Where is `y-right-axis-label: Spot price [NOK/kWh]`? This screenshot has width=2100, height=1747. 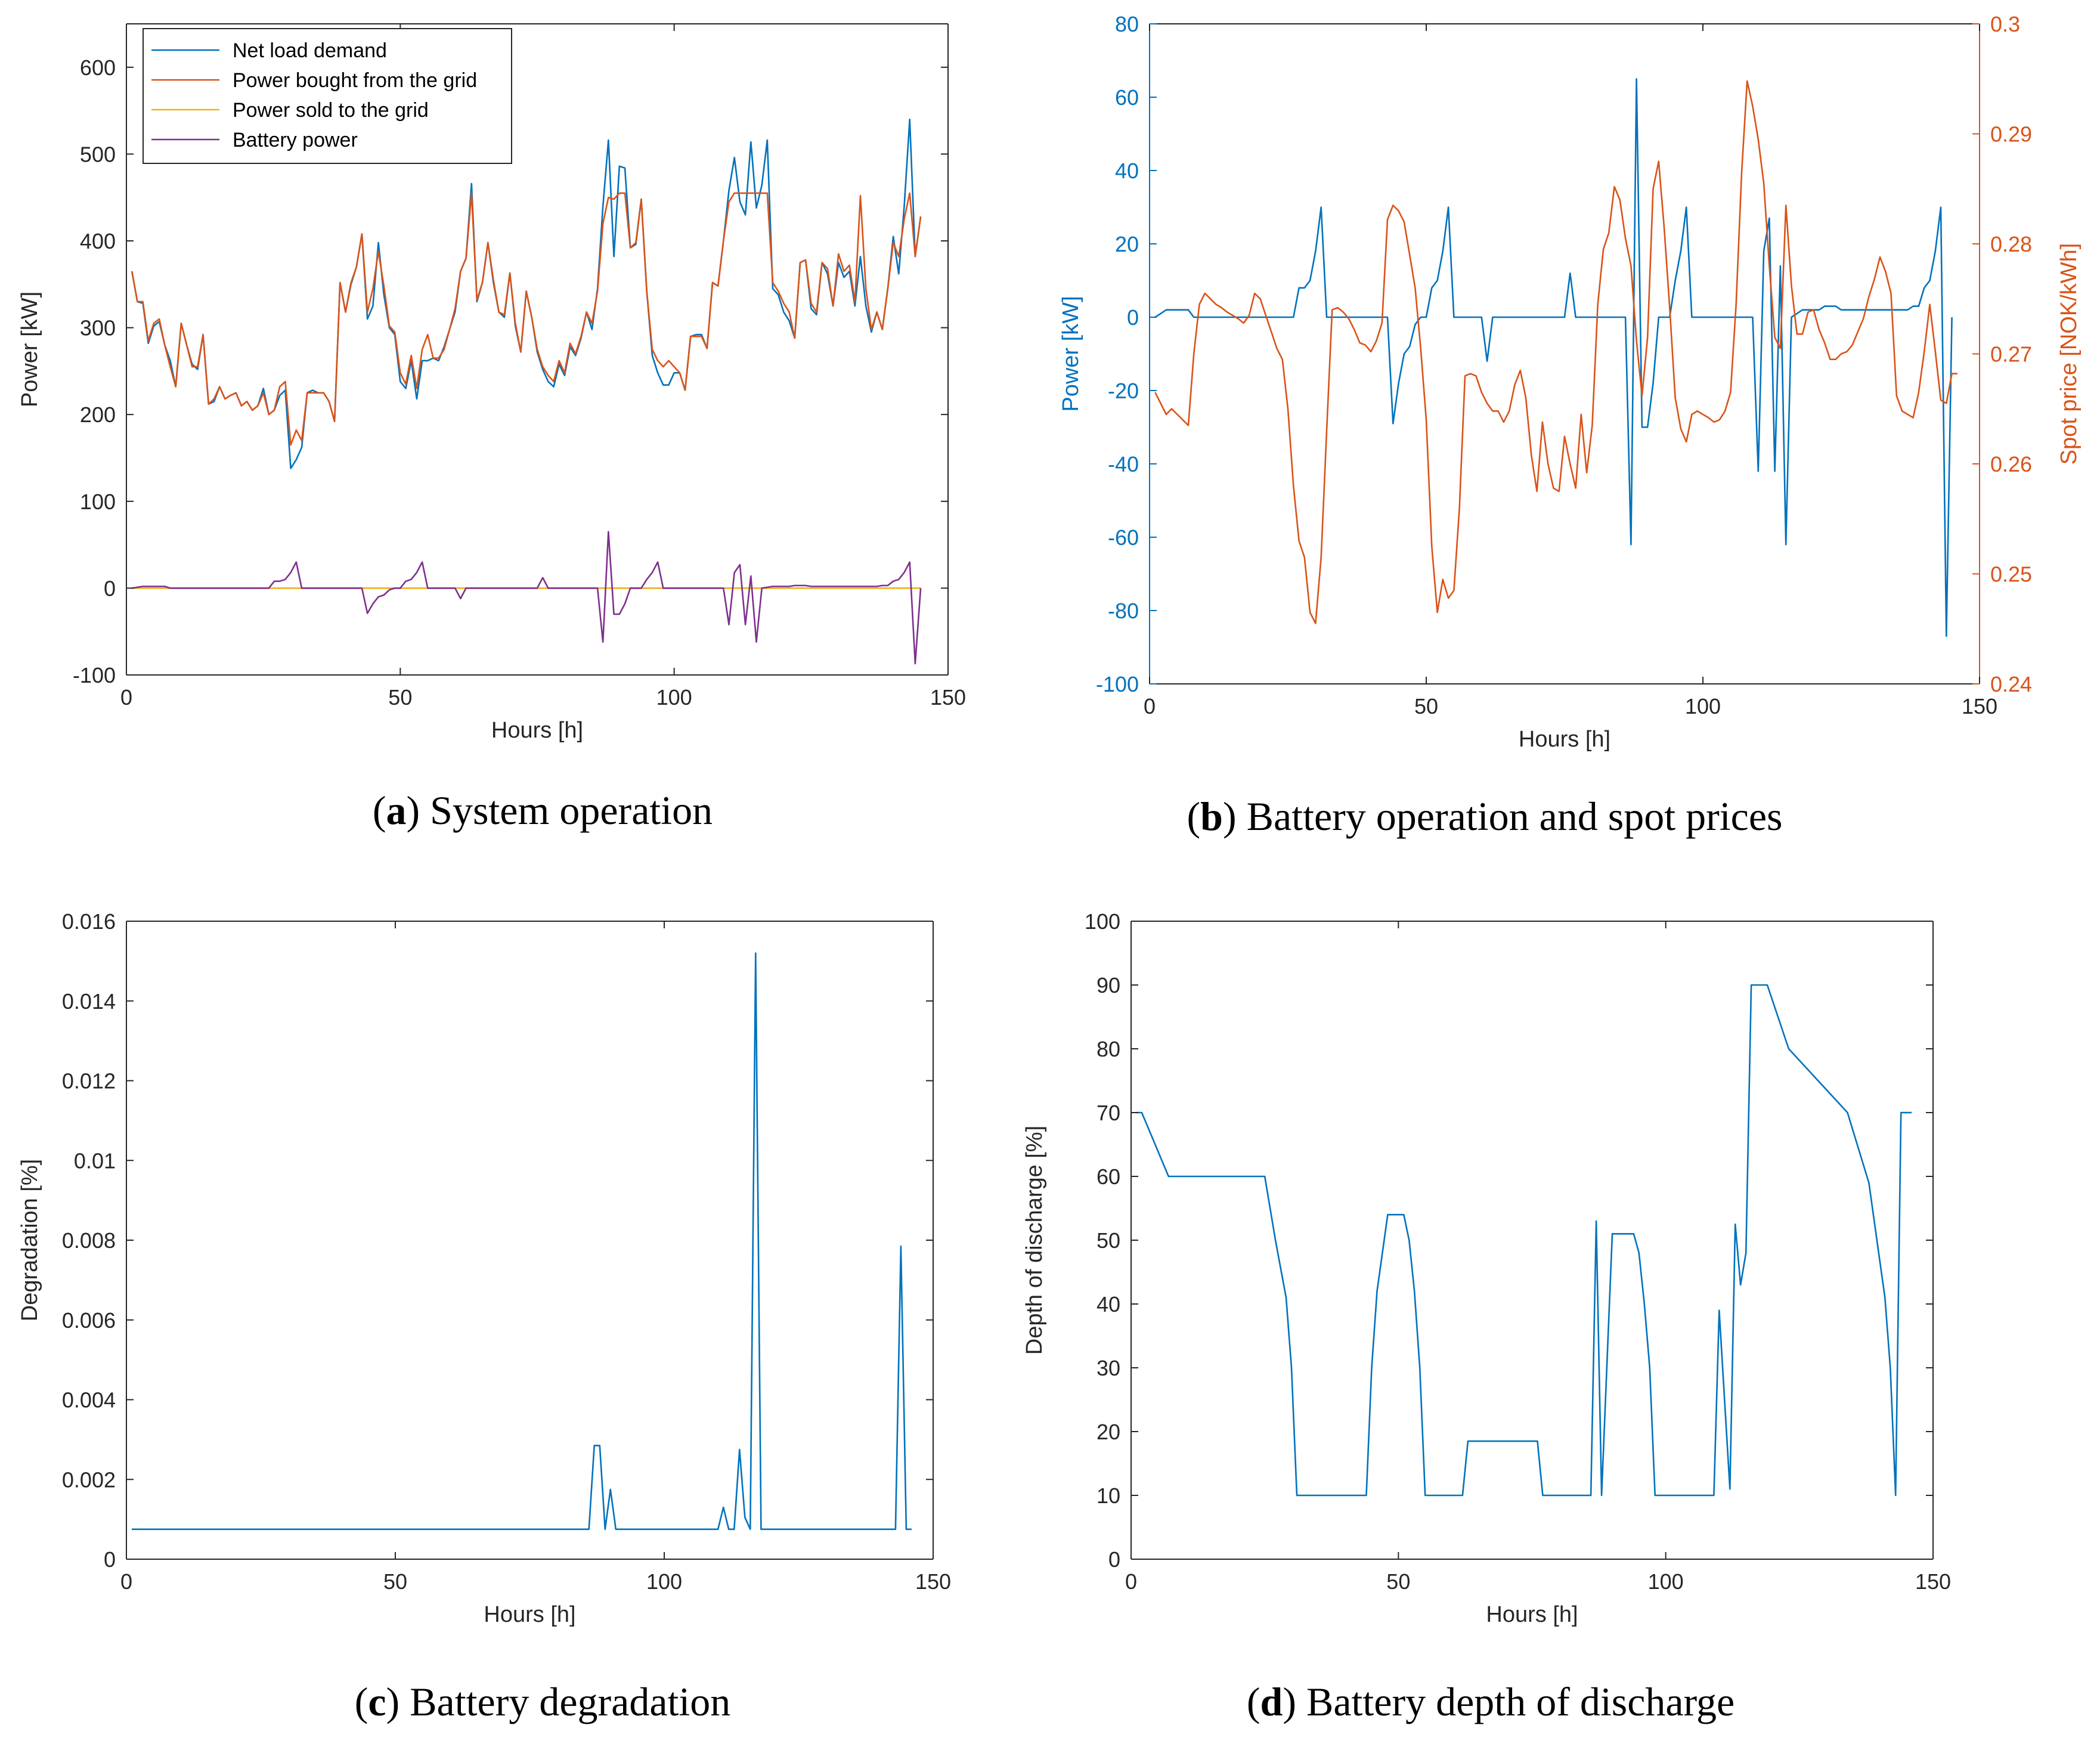
y-right-axis-label: Spot price [NOK/kWh] is located at coordinates (2069, 354).